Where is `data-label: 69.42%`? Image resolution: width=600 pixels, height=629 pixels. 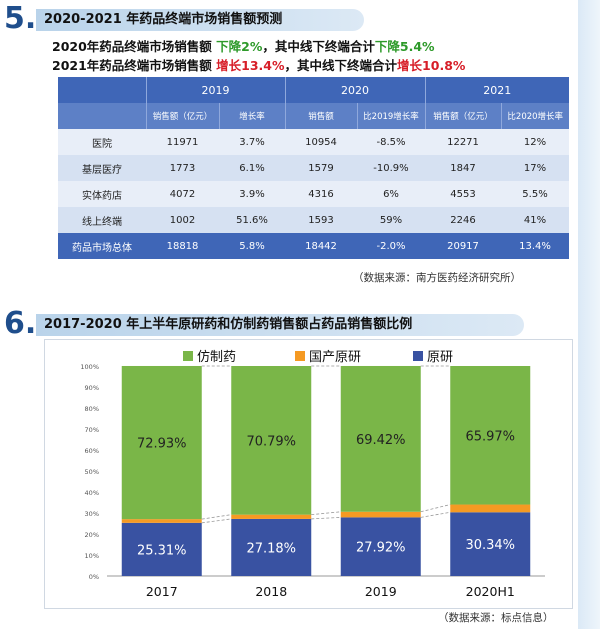
data-label: 69.42% is located at coordinates (381, 440).